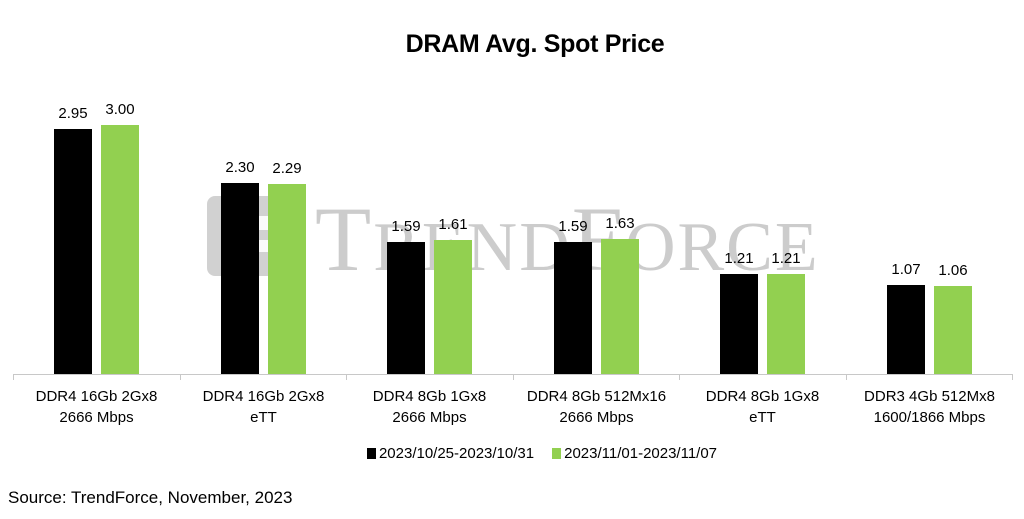 This screenshot has width=1024, height=519. Describe the element at coordinates (456, 453) in the screenshot. I see `legend-label: 2023/10/25-2023/10/31` at that location.